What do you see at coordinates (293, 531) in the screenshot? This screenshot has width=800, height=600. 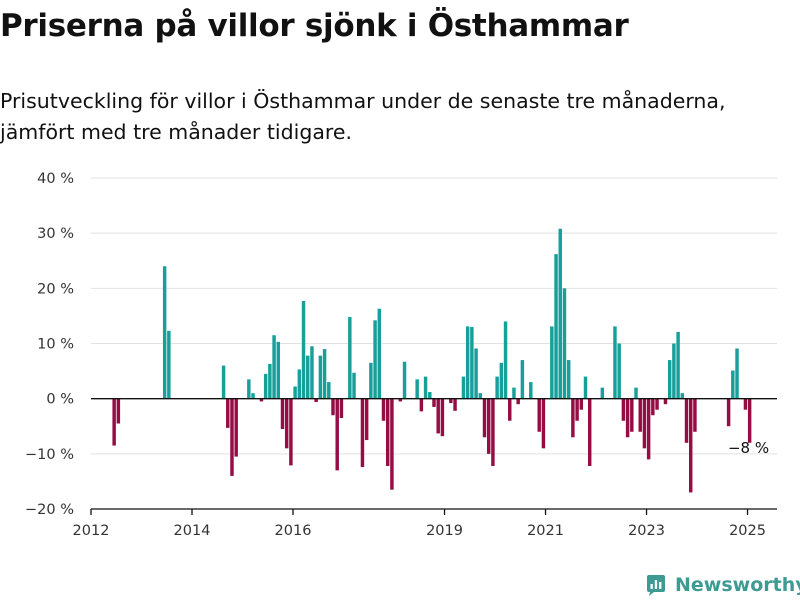 I see `x-tick-label: 2016` at bounding box center [293, 531].